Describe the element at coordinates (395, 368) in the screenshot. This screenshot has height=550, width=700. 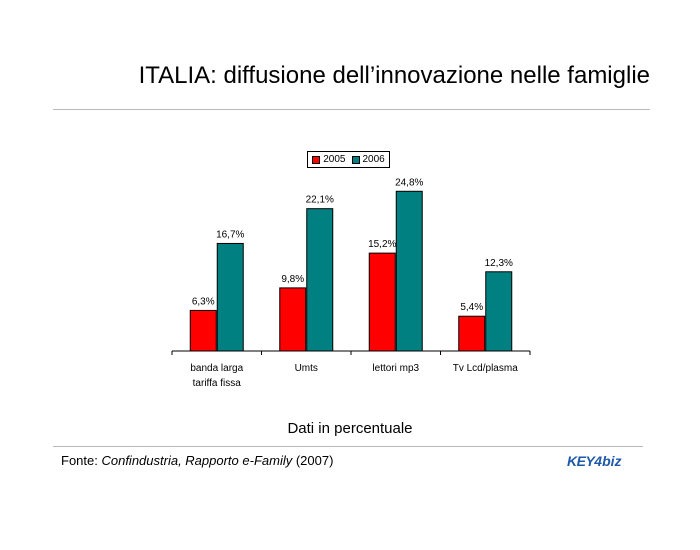
I see `category-label-2: lettori mp3` at that location.